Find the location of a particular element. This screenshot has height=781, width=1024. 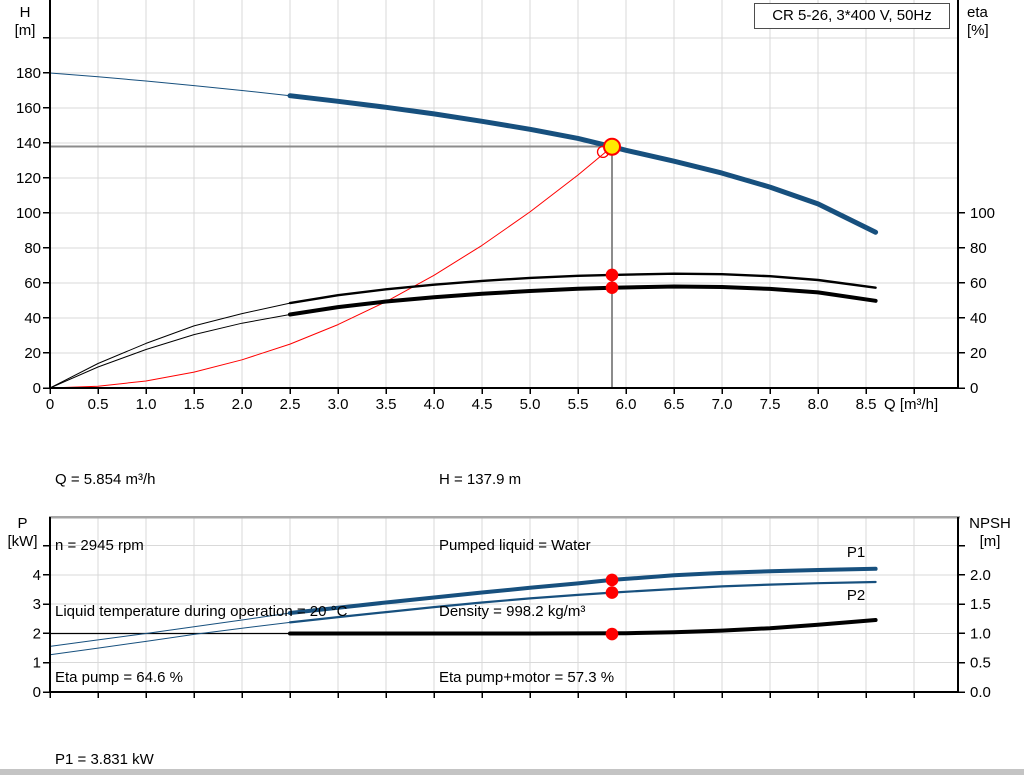

readout-p1: P1 = 3.831 kW is located at coordinates (104, 759).